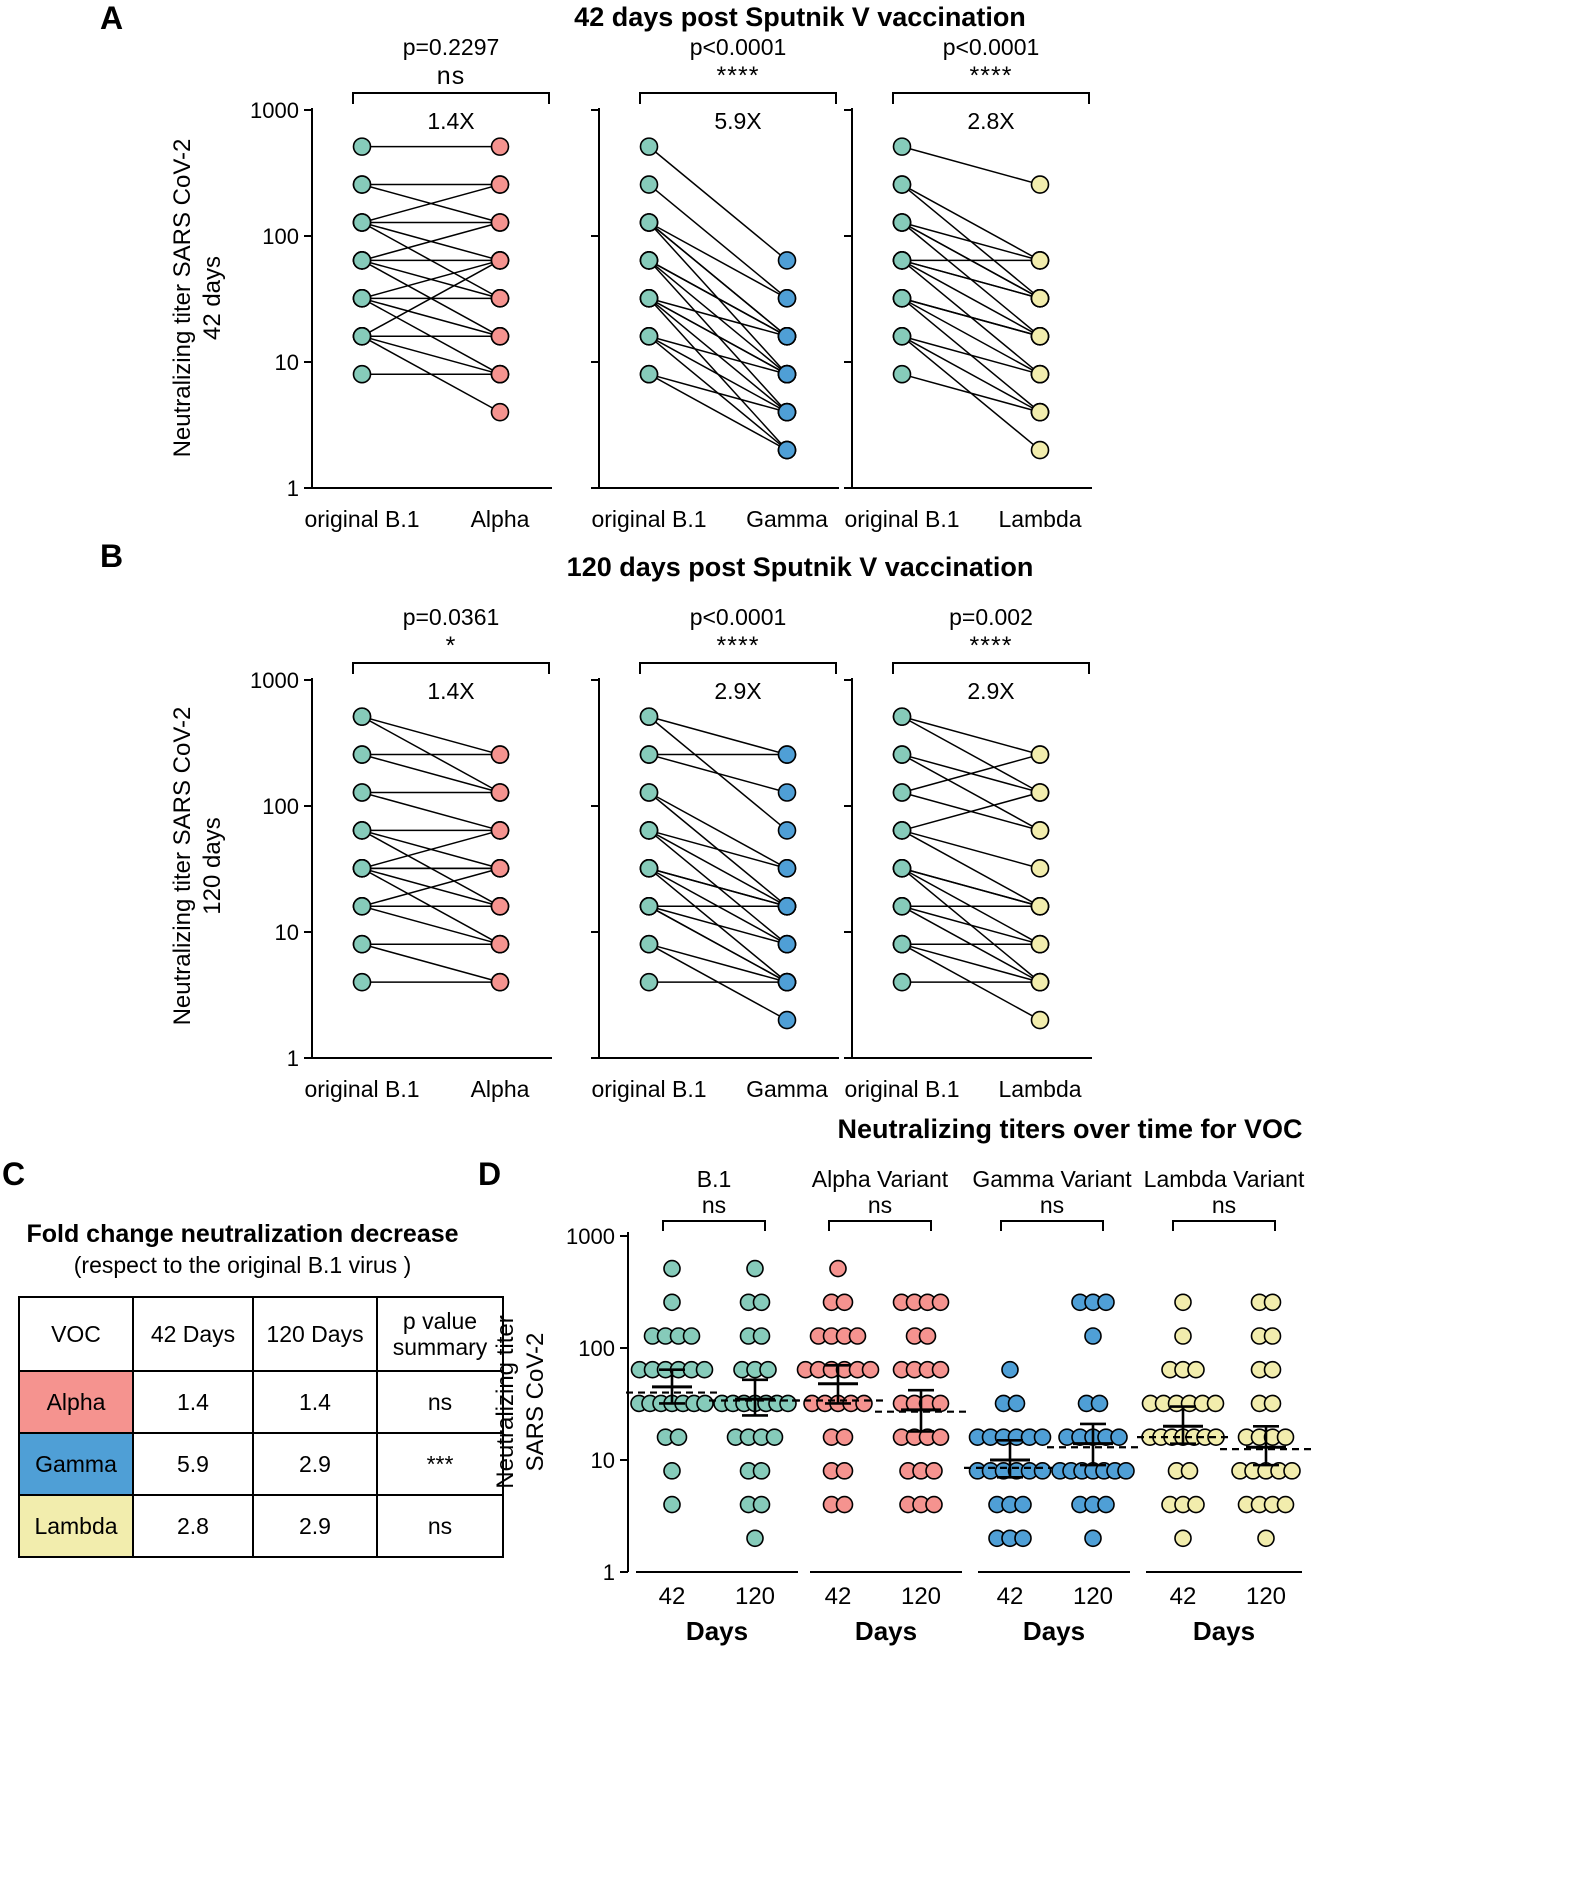  Describe the element at coordinates (182, 866) in the screenshot. I see `panel-b-ylabel-line1: Neutralizing titer SARS CoV-2` at that location.